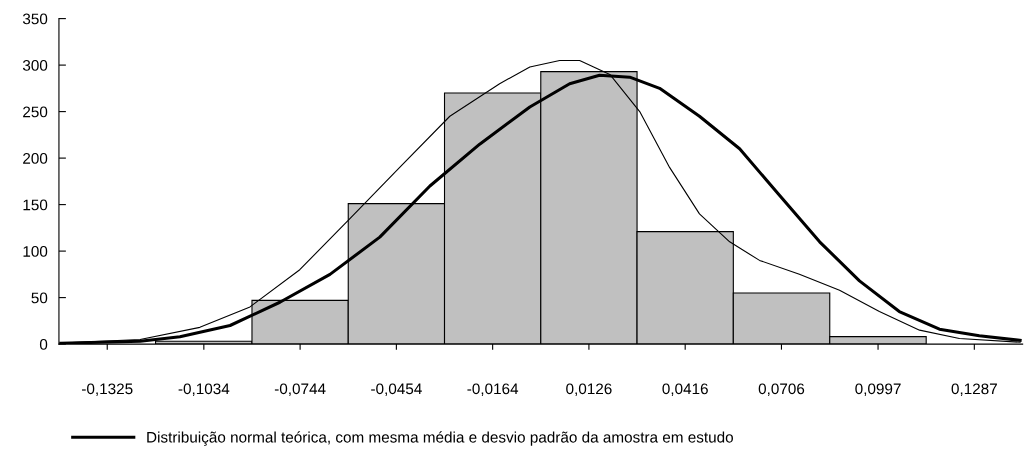 Image resolution: width=1034 pixels, height=465 pixels. I want to click on x-tick-label: -0,1325, so click(107, 390).